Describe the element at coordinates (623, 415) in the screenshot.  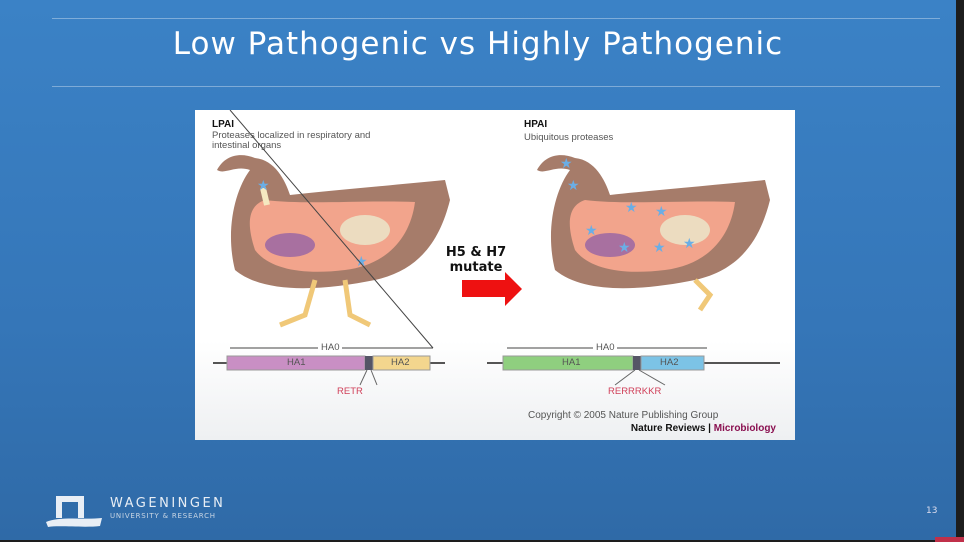
I see `copyright: Copyright © 2005 Nature Publishing Group` at that location.